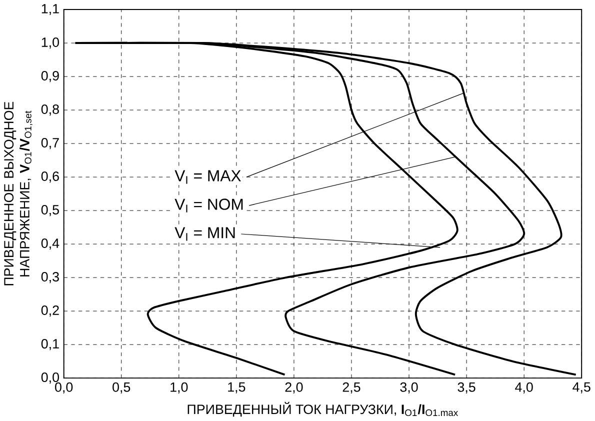 The width and height of the screenshot is (595, 421). What do you see at coordinates (50, 344) in the screenshot?
I see `y-tick-label: 0,1` at bounding box center [50, 344].